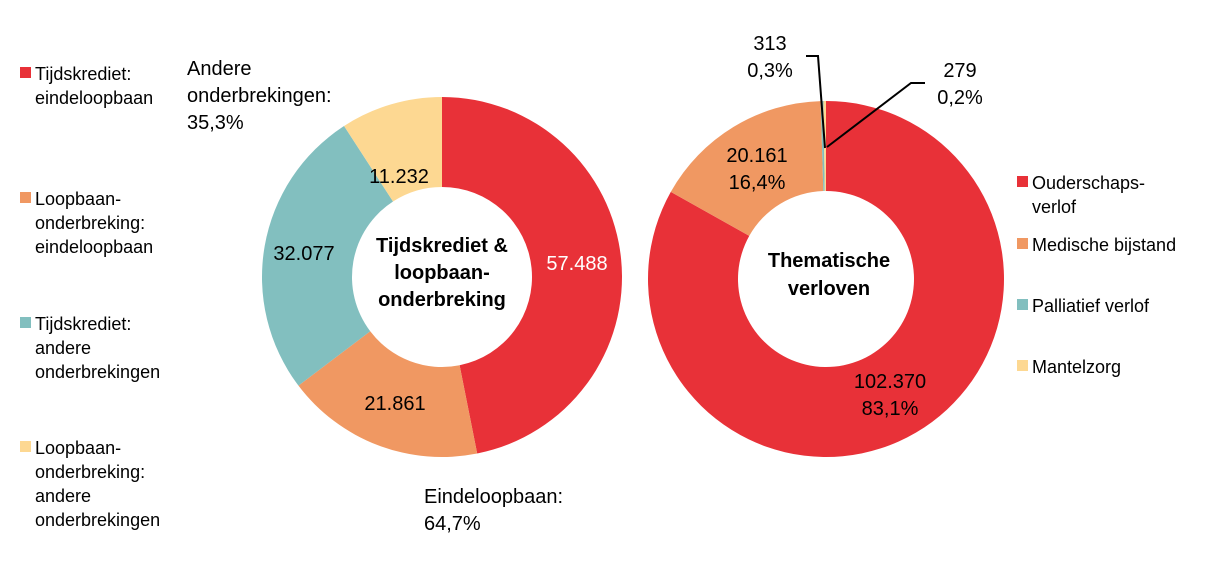 This screenshot has width=1216, height=580. What do you see at coordinates (442, 273) in the screenshot?
I see `center-title: loopbaan-` at bounding box center [442, 273].